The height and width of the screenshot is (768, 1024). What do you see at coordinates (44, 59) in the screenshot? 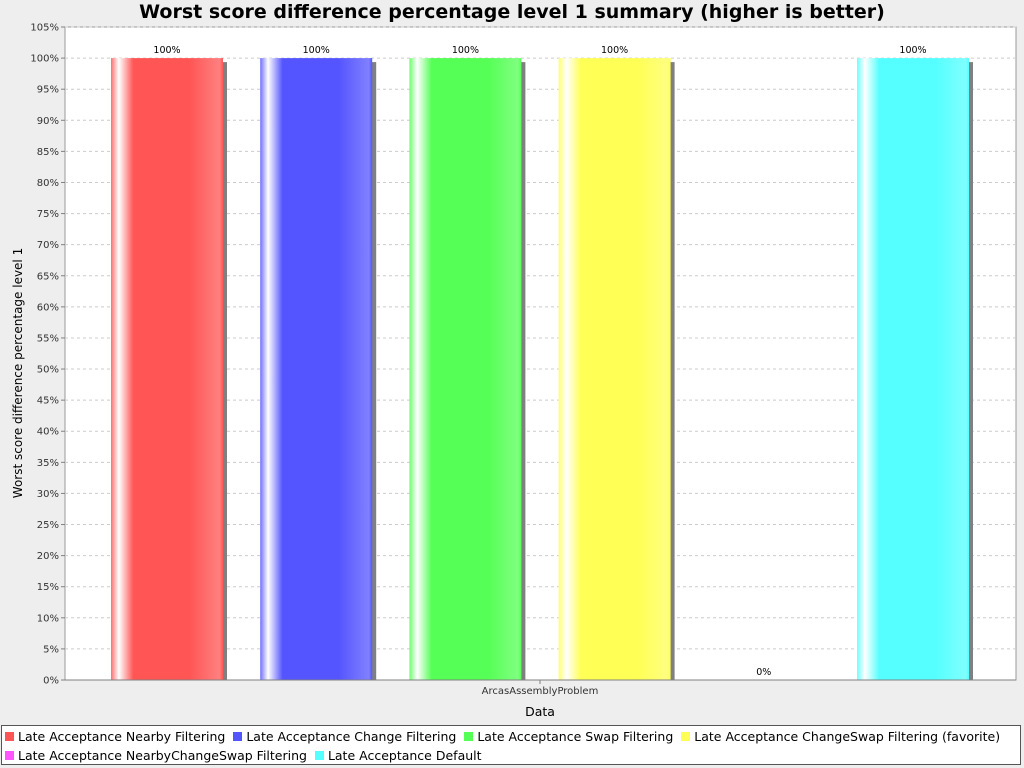
I see `y-tick-label: 100%` at bounding box center [44, 59].